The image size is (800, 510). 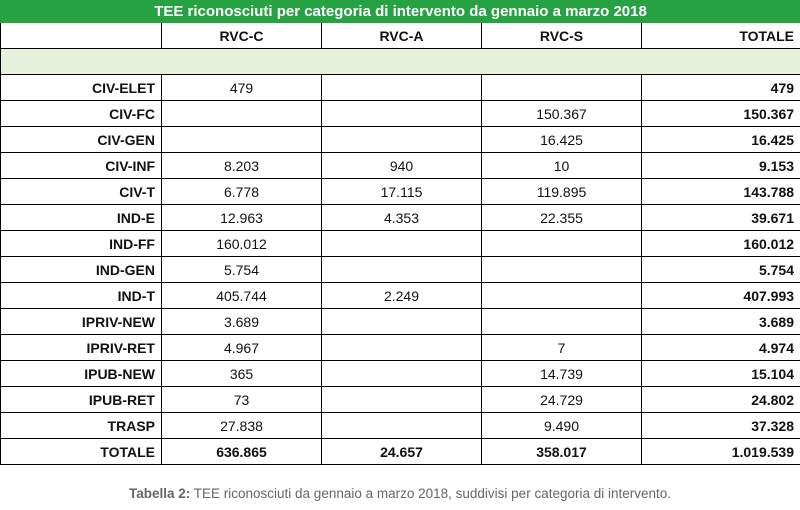 What do you see at coordinates (81, 139) in the screenshot?
I see `cell-category: CIV-GEN` at bounding box center [81, 139].